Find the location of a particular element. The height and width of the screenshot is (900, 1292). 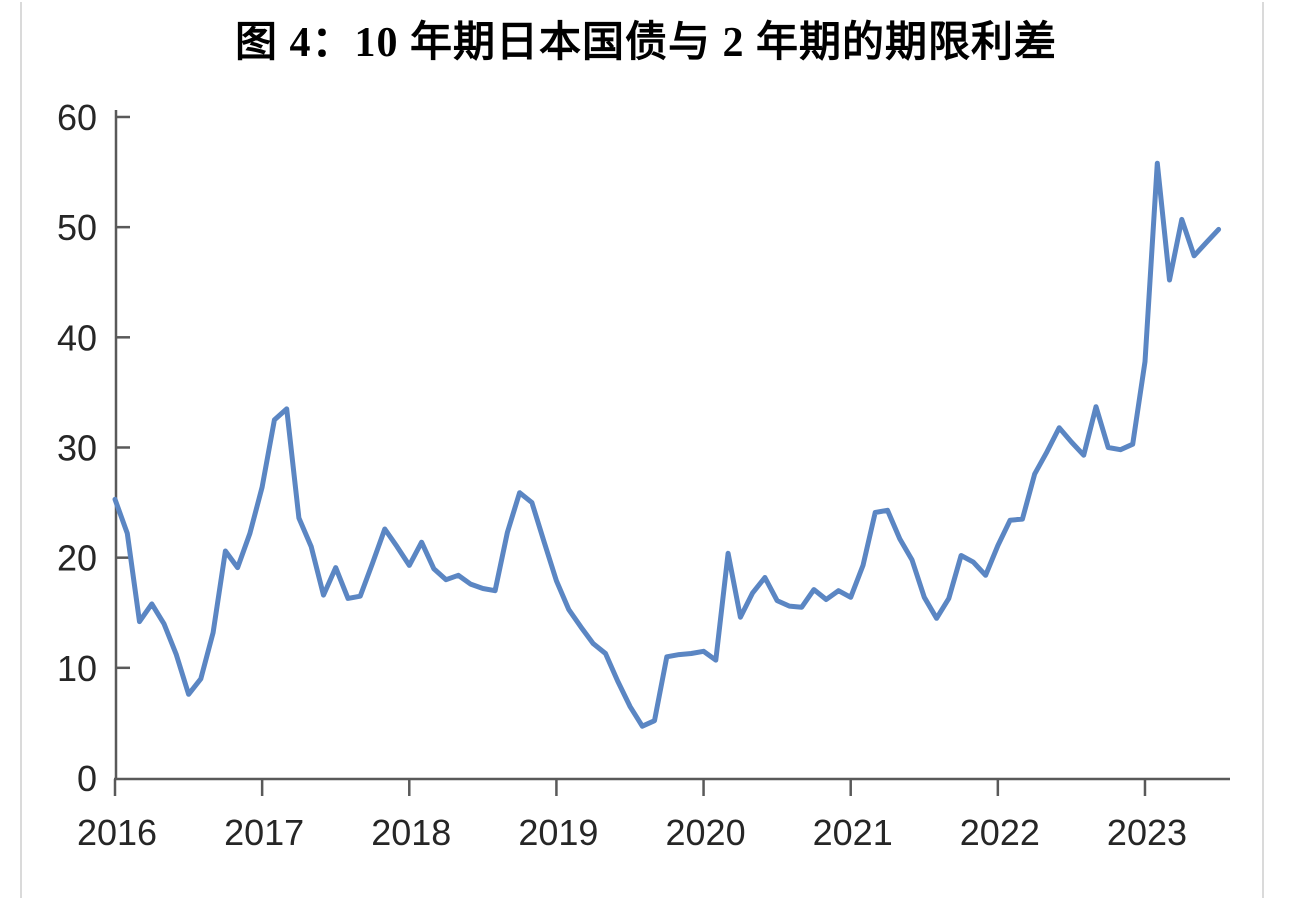

x-axis-tick-label: 2022 is located at coordinates (1000, 832).